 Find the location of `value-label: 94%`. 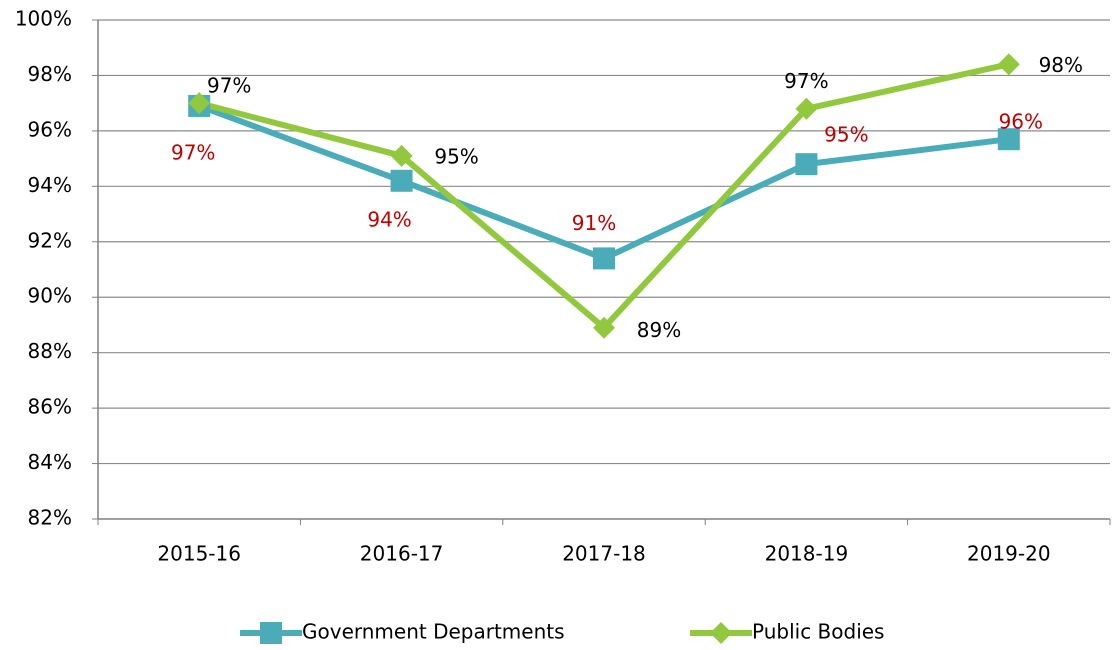

value-label: 94% is located at coordinates (389, 219).